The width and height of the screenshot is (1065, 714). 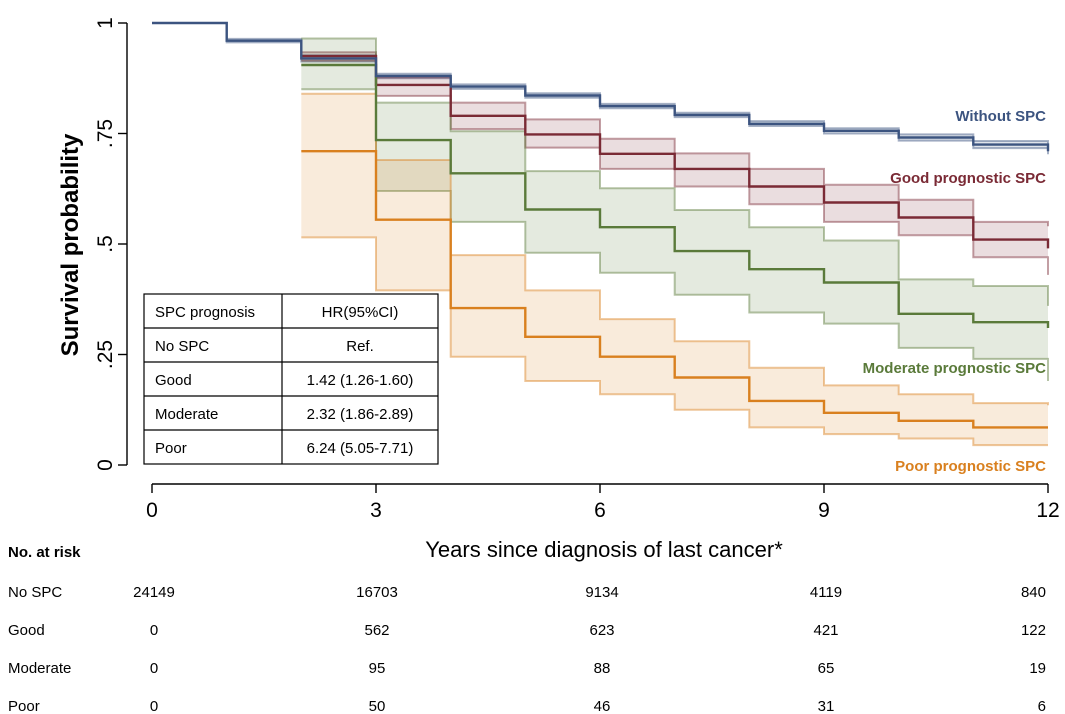 I want to click on risk-table-row-label: Moderate, so click(x=39, y=668).